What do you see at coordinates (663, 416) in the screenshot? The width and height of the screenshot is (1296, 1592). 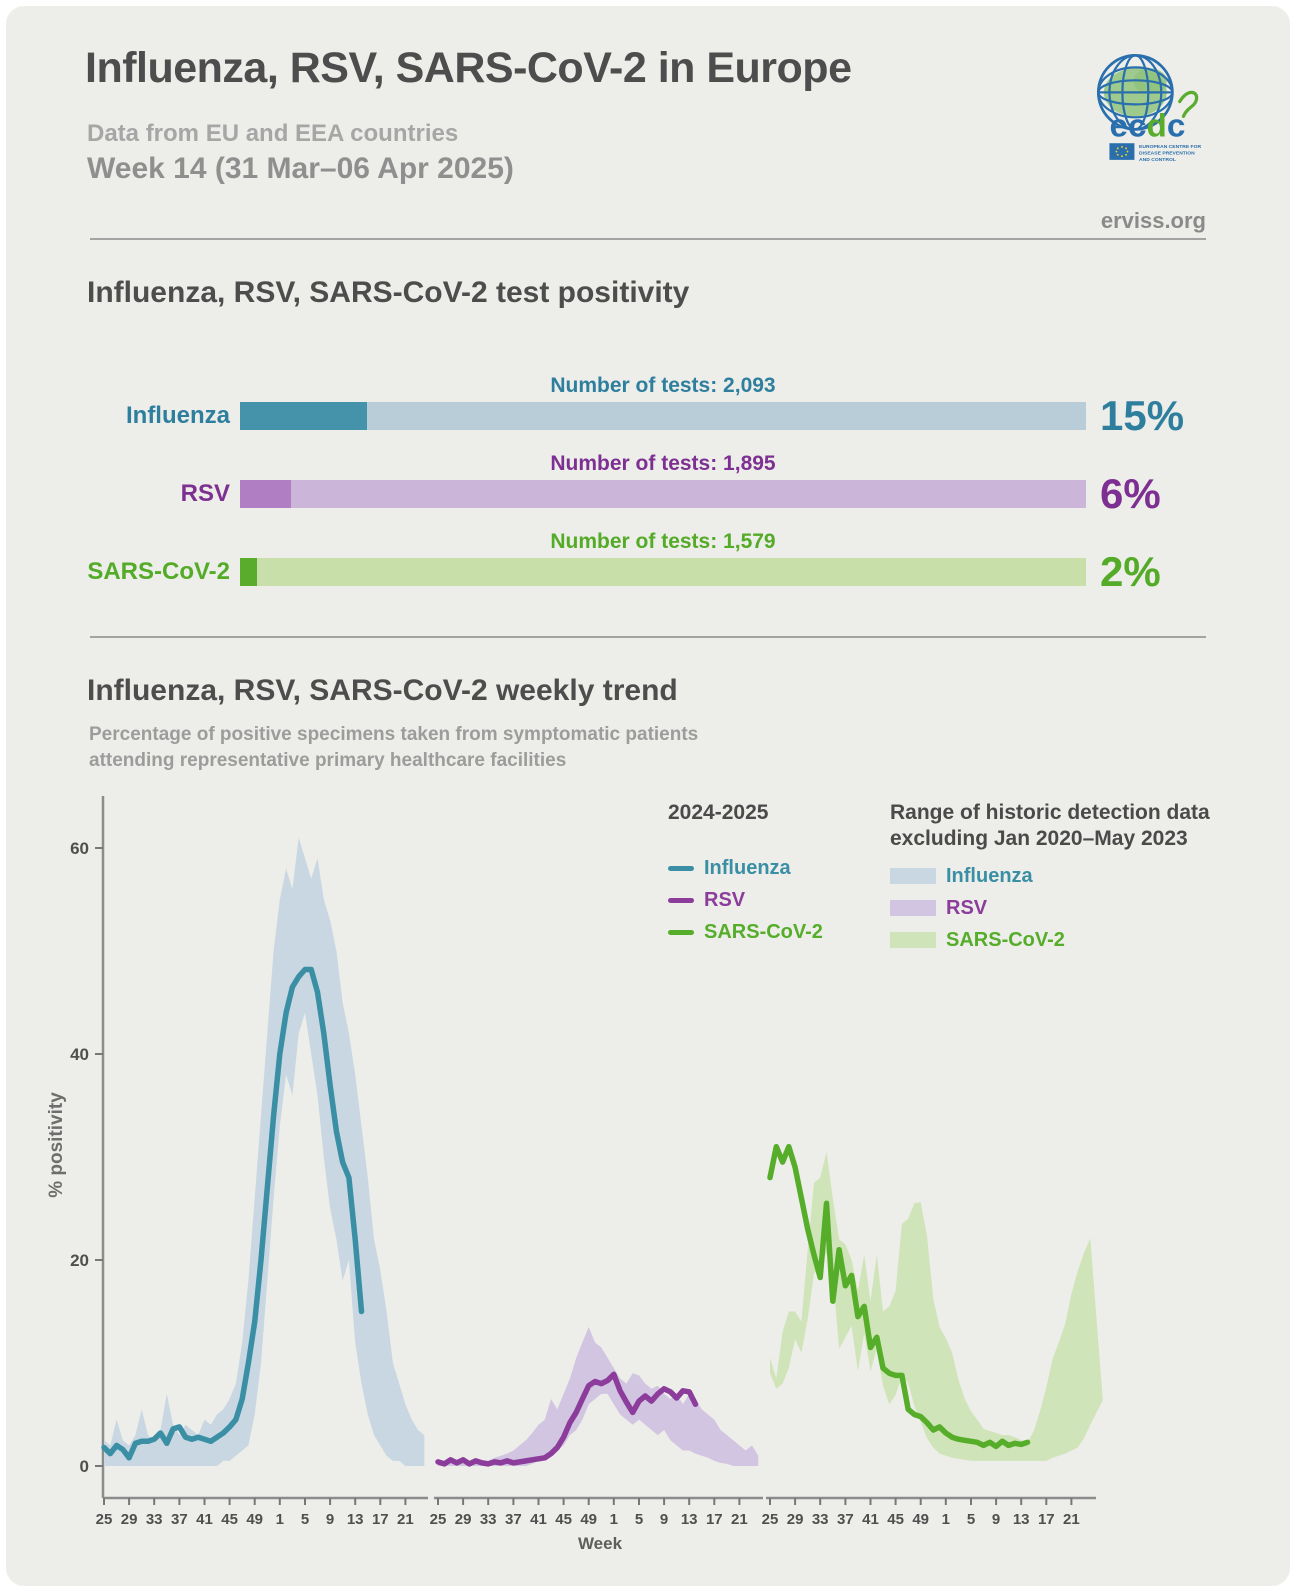 I see `influenza-bar` at bounding box center [663, 416].